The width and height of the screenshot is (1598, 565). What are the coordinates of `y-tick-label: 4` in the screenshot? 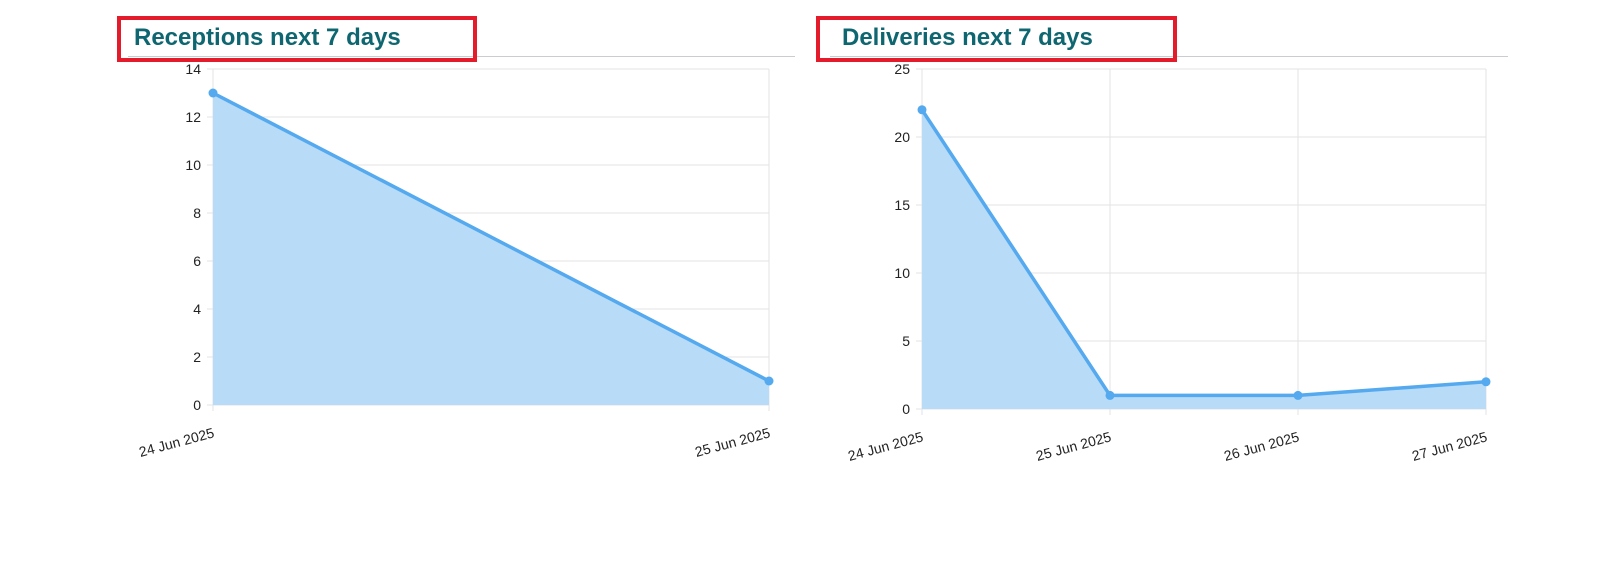 It's located at (197, 309).